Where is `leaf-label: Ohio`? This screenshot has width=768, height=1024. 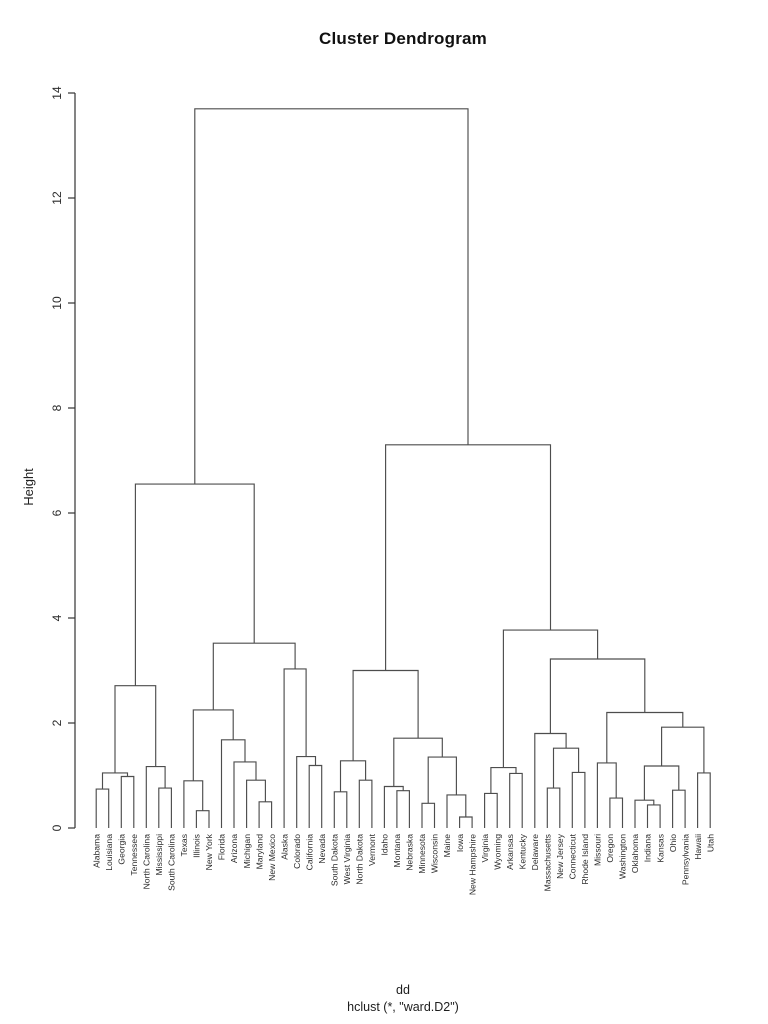 leaf-label: Ohio is located at coordinates (673, 843).